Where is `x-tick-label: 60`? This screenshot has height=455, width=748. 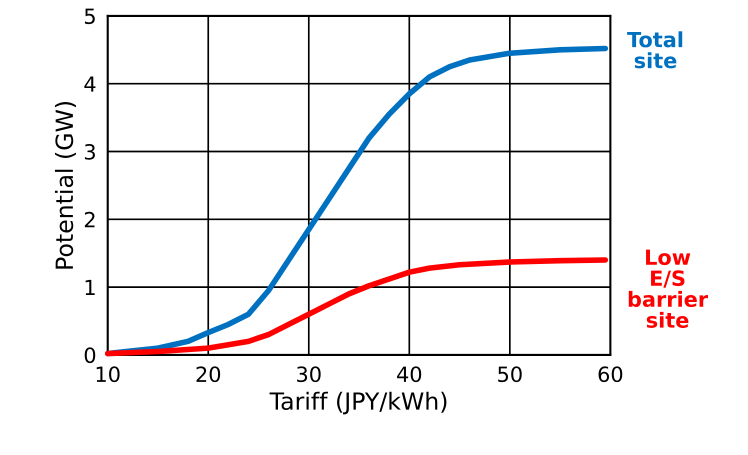 x-tick-label: 60 is located at coordinates (610, 374).